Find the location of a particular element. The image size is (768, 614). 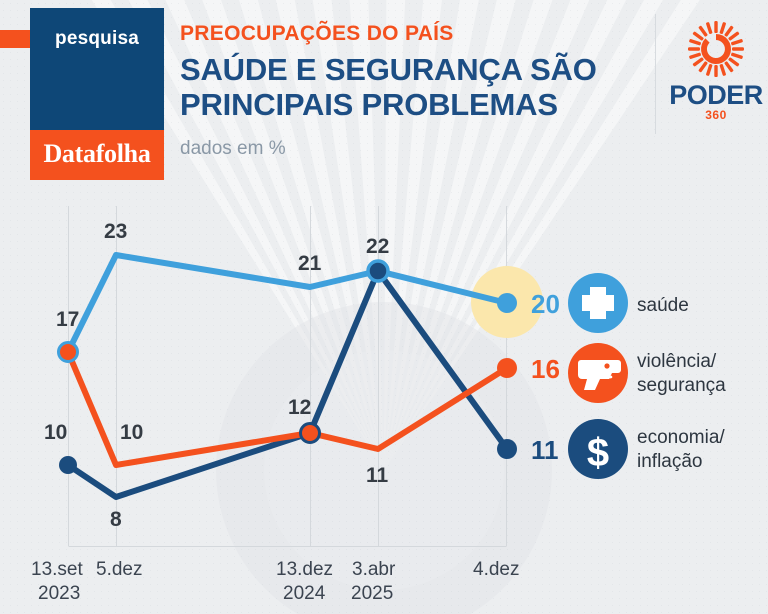

label-saude-3: 21 is located at coordinates (310, 263).